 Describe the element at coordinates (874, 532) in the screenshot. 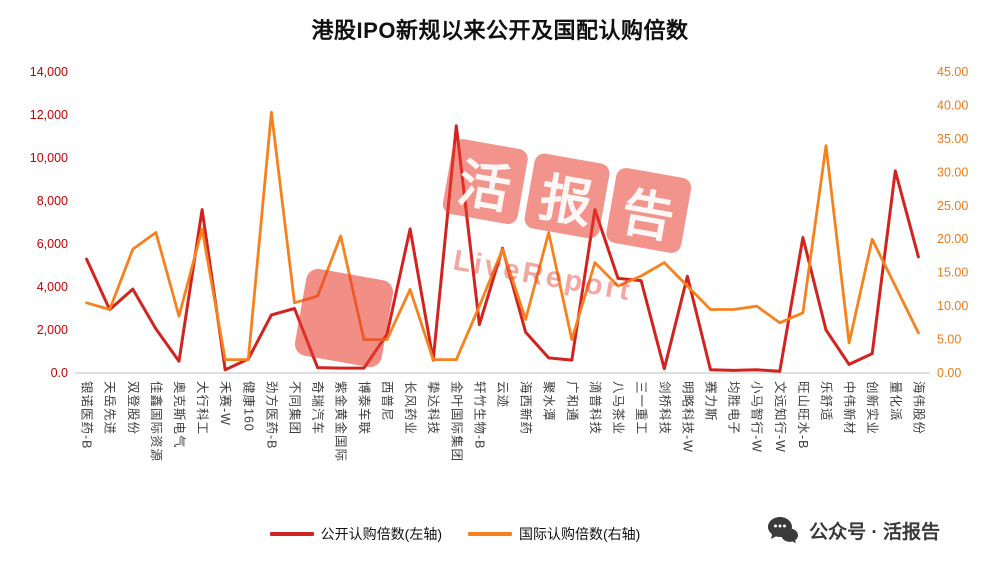

I see `footer-text: 公众号 · 活报告` at that location.